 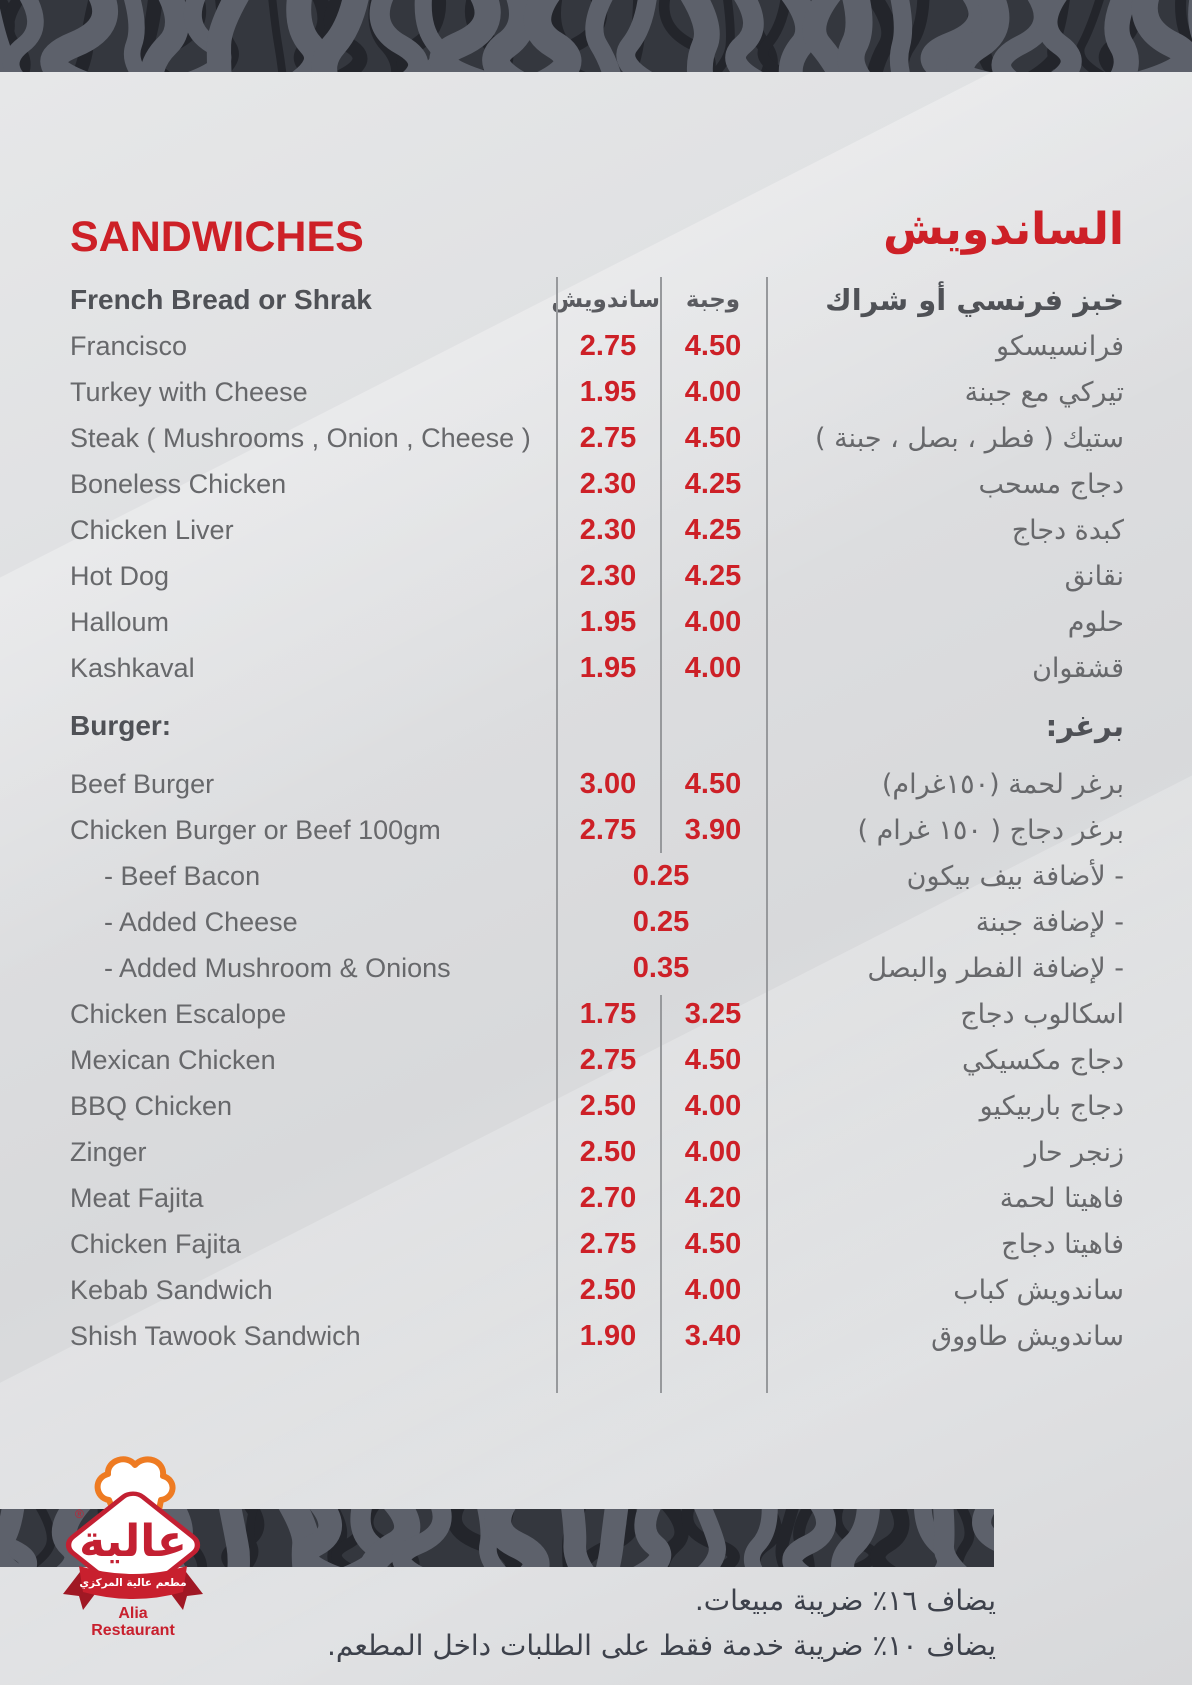 I want to click on item-name-ar: حلوم, so click(x=1095, y=622).